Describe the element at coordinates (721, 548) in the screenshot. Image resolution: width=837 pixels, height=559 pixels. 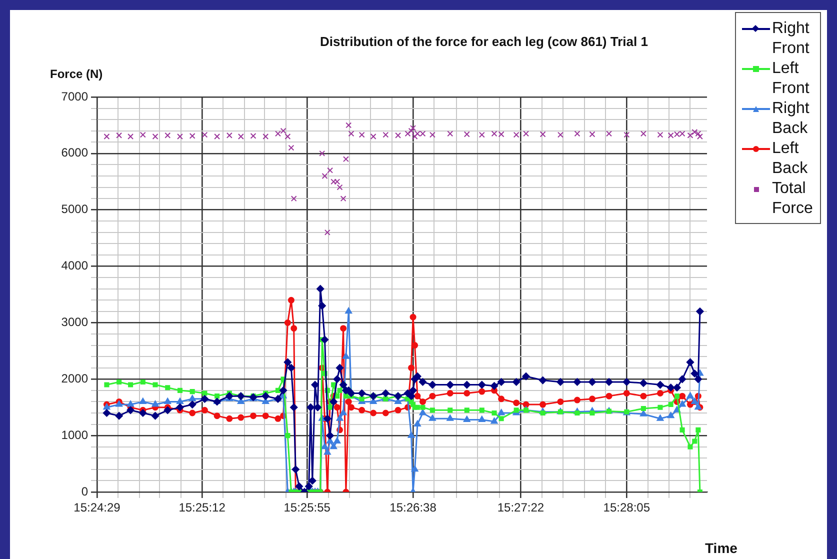
I see `x-axis-title: Time` at that location.